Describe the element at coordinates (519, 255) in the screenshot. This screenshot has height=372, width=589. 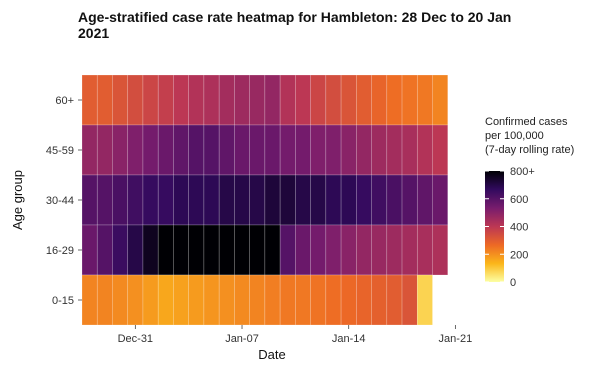
I see `legend-tick-label: 200` at that location.